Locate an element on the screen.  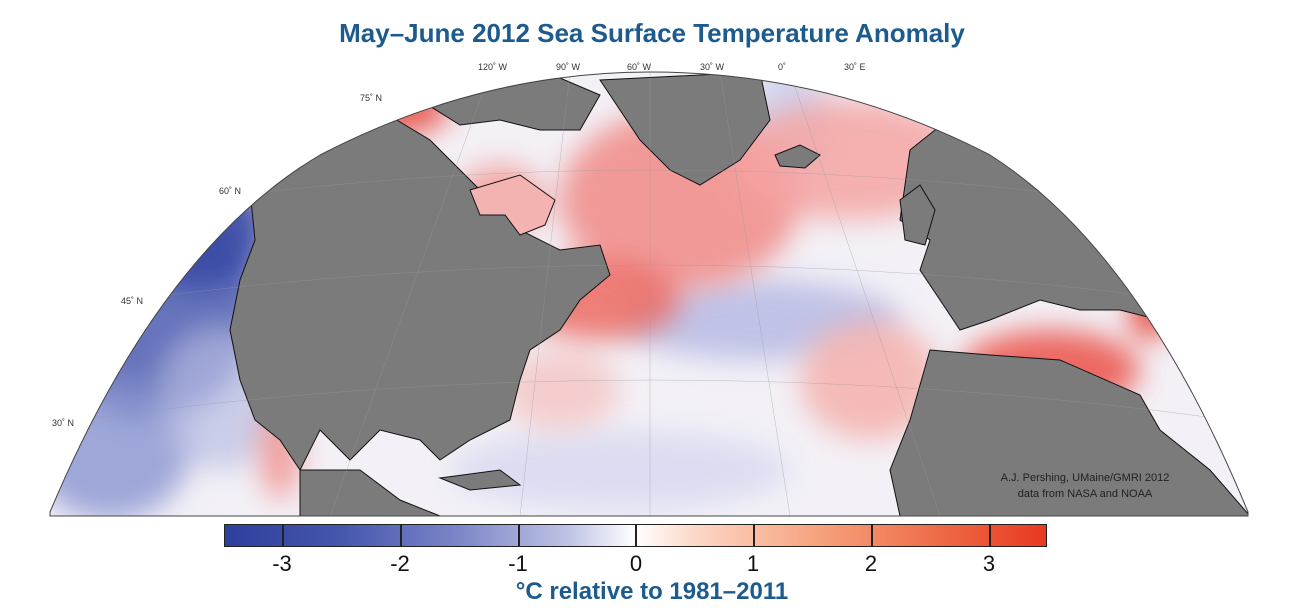
britain-land is located at coordinates (917, 215).